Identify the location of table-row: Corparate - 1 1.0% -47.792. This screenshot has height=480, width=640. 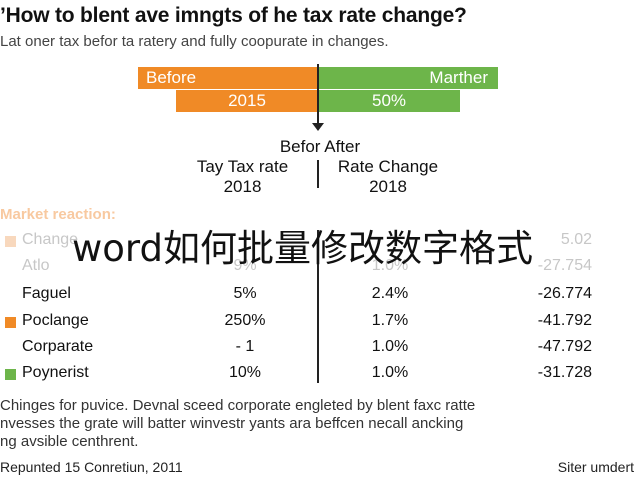
(320, 348).